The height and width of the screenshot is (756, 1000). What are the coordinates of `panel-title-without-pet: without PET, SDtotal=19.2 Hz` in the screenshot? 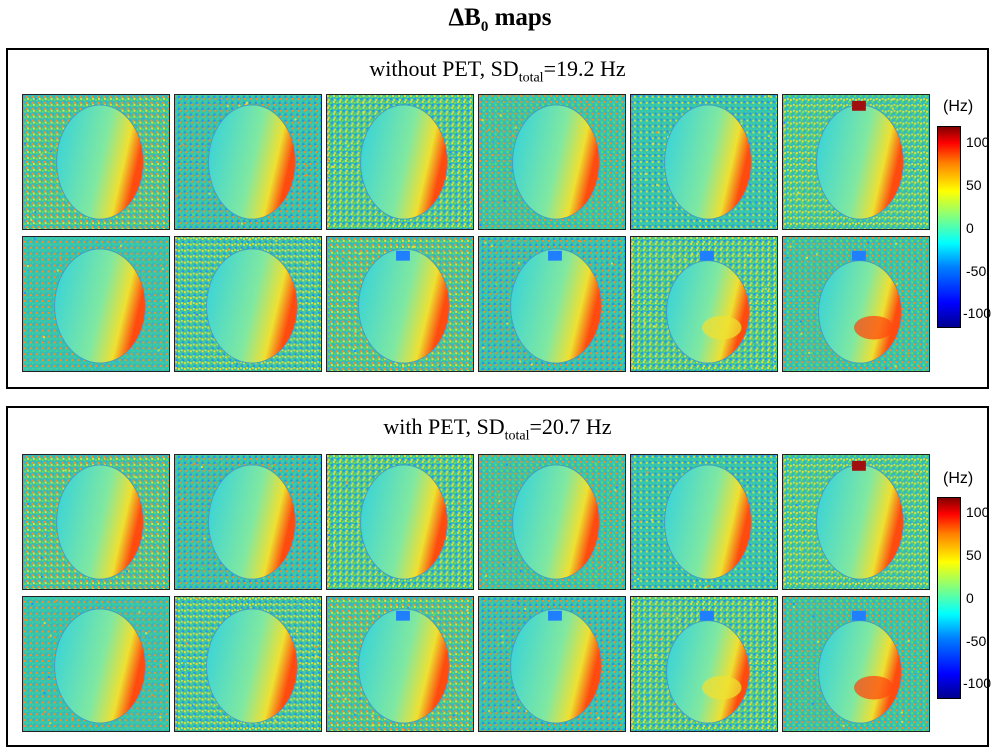 It's located at (497, 71).